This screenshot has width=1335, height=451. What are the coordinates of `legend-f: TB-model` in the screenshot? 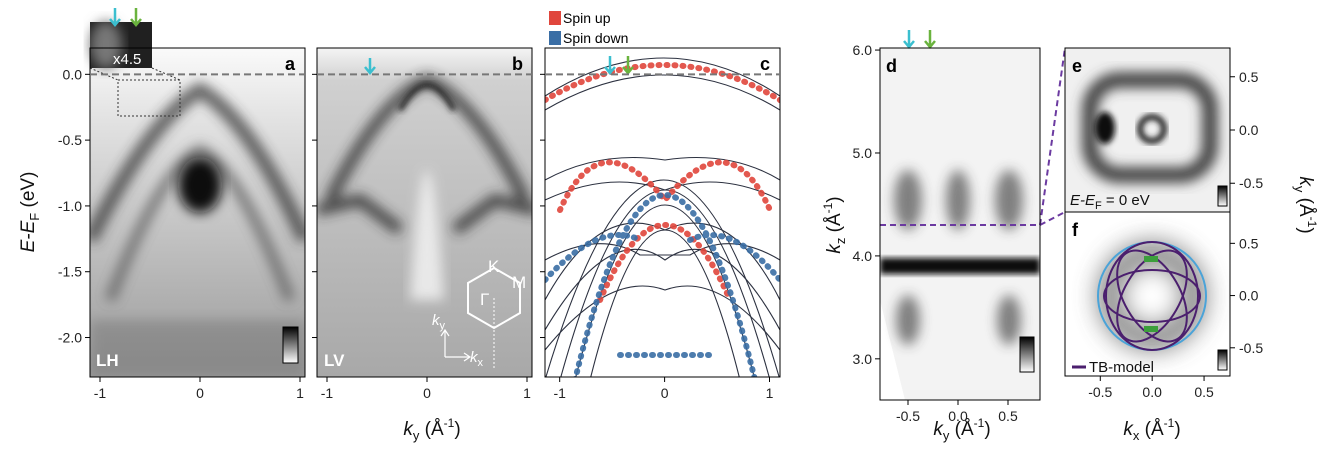 It's located at (1121, 367).